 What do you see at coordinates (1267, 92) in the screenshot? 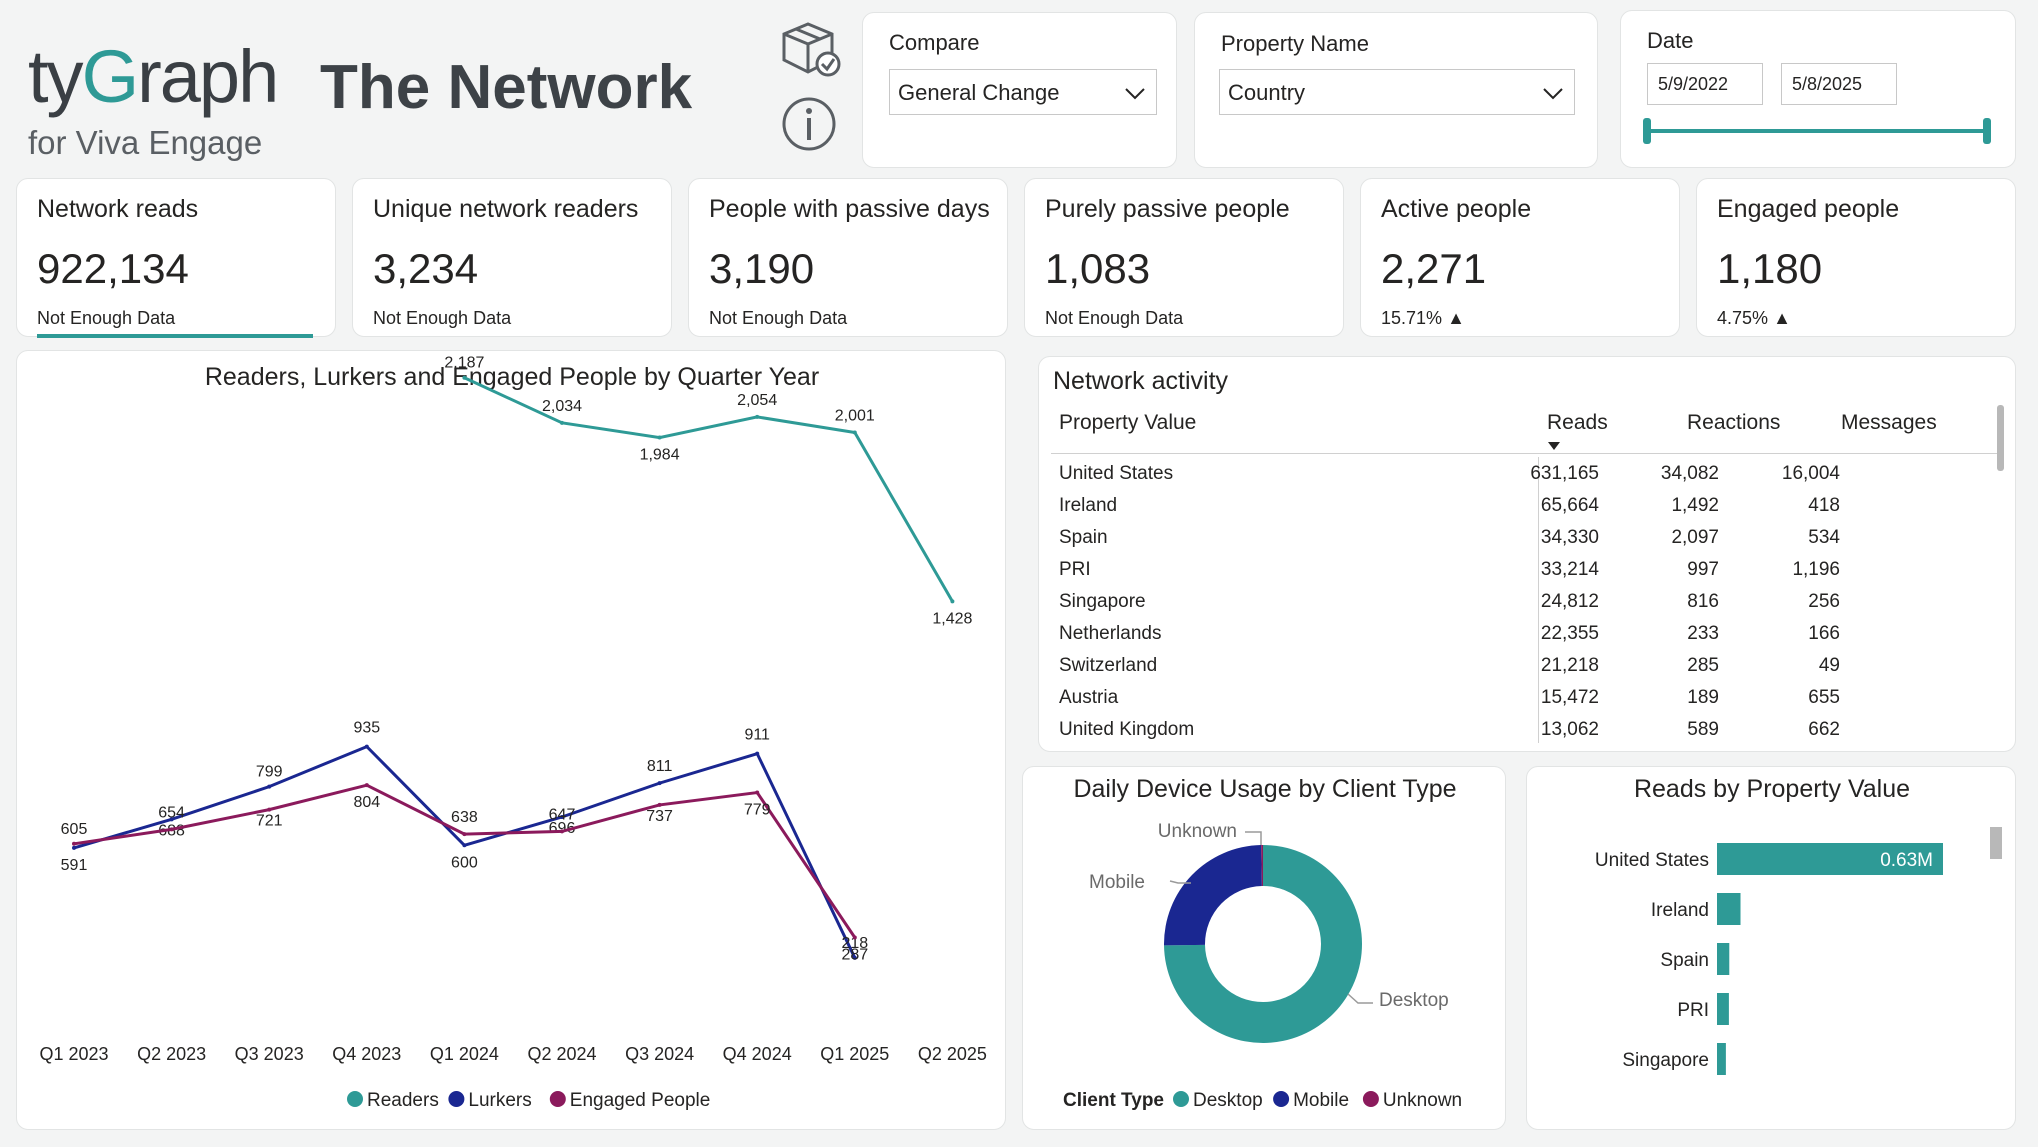
I see `property-value: Country` at bounding box center [1267, 92].